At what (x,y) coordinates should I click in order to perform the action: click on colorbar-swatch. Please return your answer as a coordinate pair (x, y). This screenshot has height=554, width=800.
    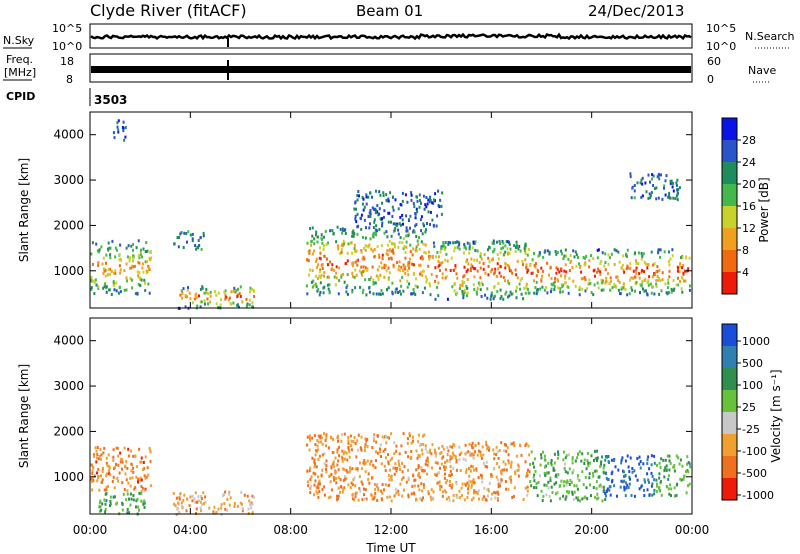
    Looking at the image, I should click on (729, 335).